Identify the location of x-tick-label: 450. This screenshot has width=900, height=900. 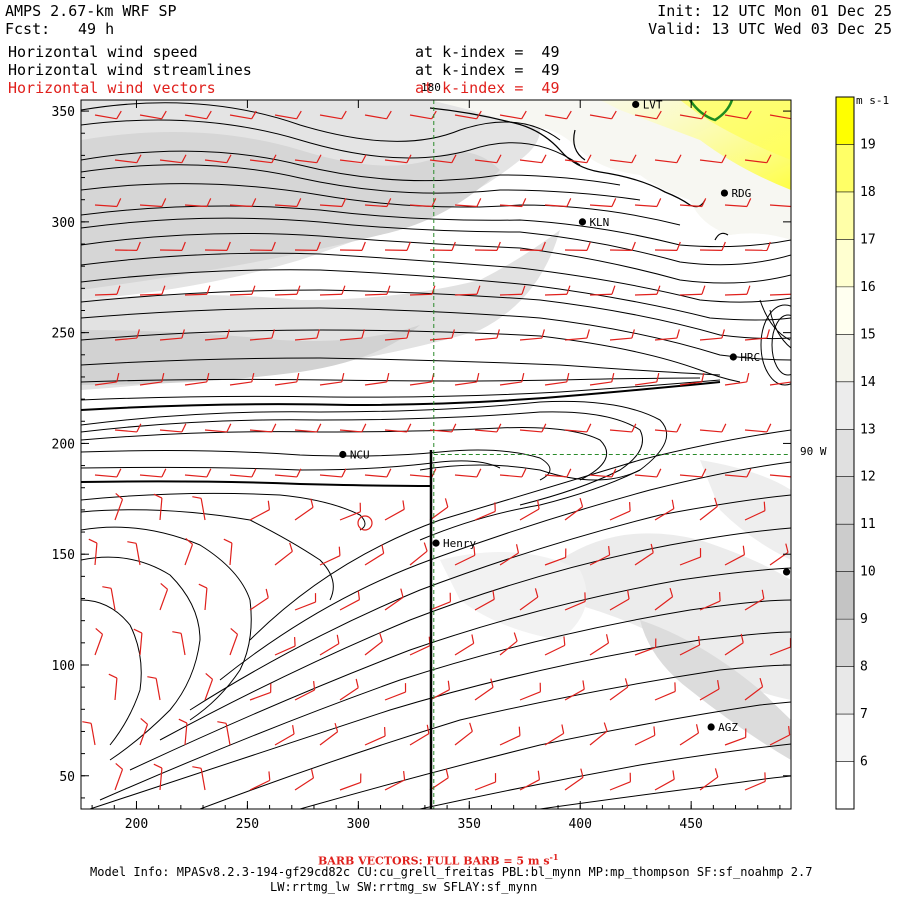
(690, 824).